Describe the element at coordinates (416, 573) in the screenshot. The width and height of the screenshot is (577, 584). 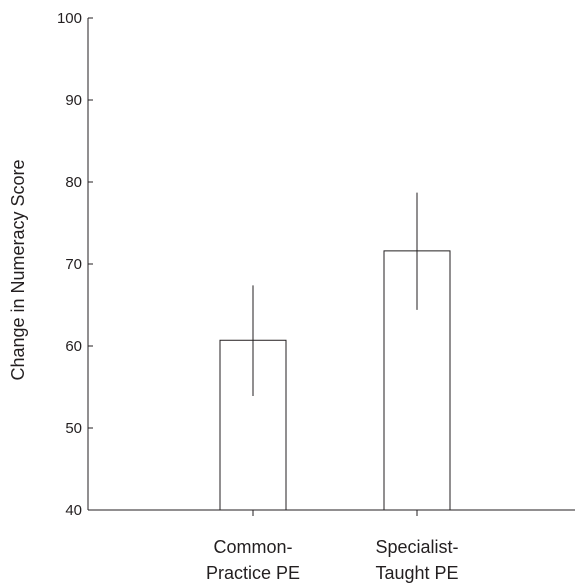
I see `category-label-line: Taught PE` at that location.